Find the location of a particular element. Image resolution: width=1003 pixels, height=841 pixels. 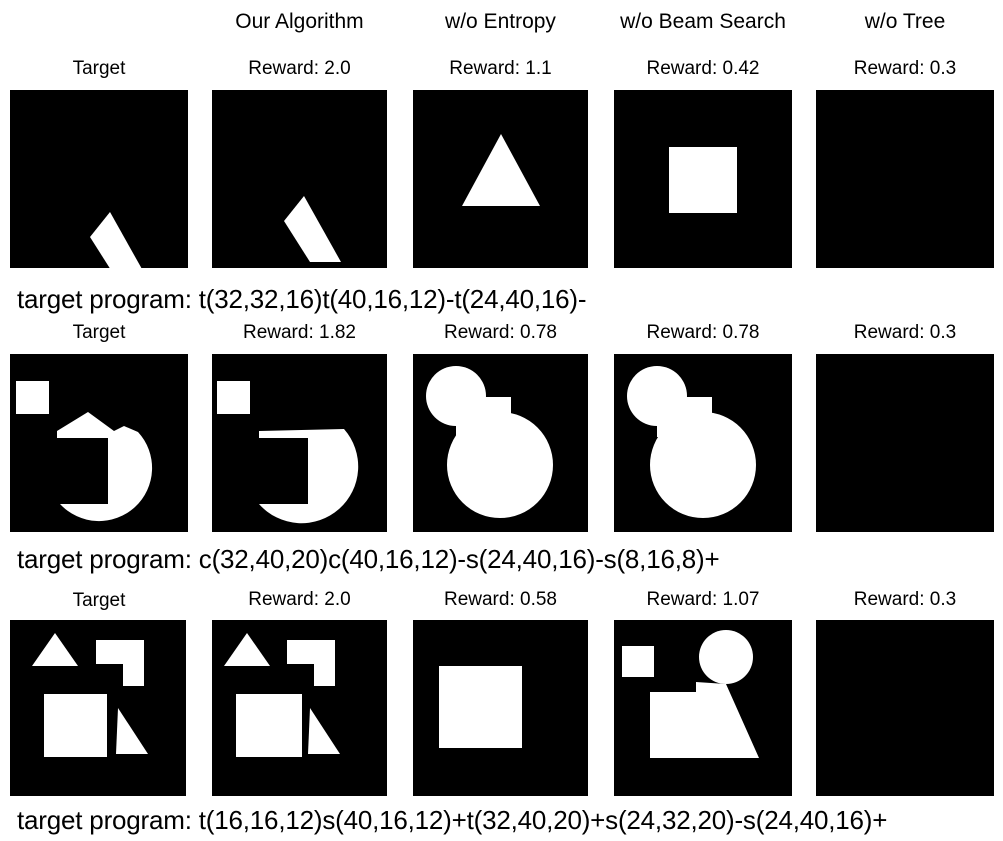

row1-no-entropy-reward: Reward: 1.1 is located at coordinates (500, 68).